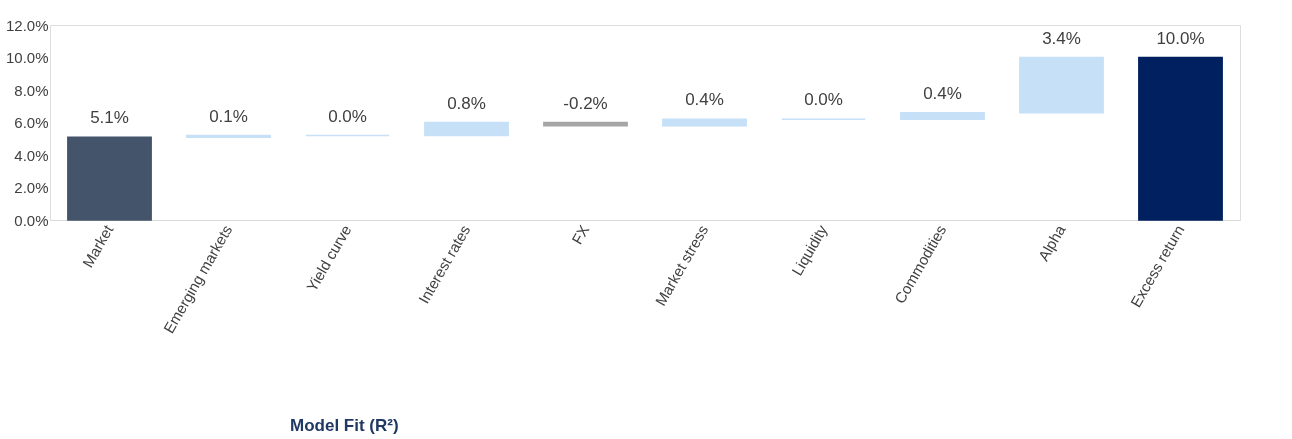 This screenshot has height=439, width=1292. What do you see at coordinates (27, 25) in the screenshot?
I see `y-tick-label: 12.0%` at bounding box center [27, 25].